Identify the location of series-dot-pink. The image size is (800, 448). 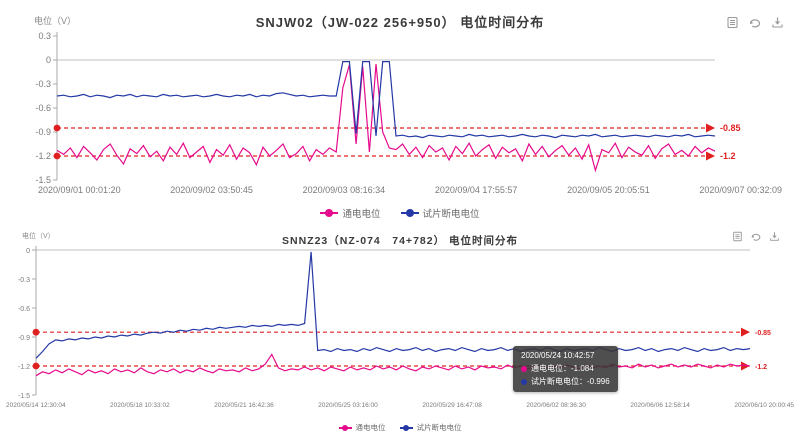
(524, 369).